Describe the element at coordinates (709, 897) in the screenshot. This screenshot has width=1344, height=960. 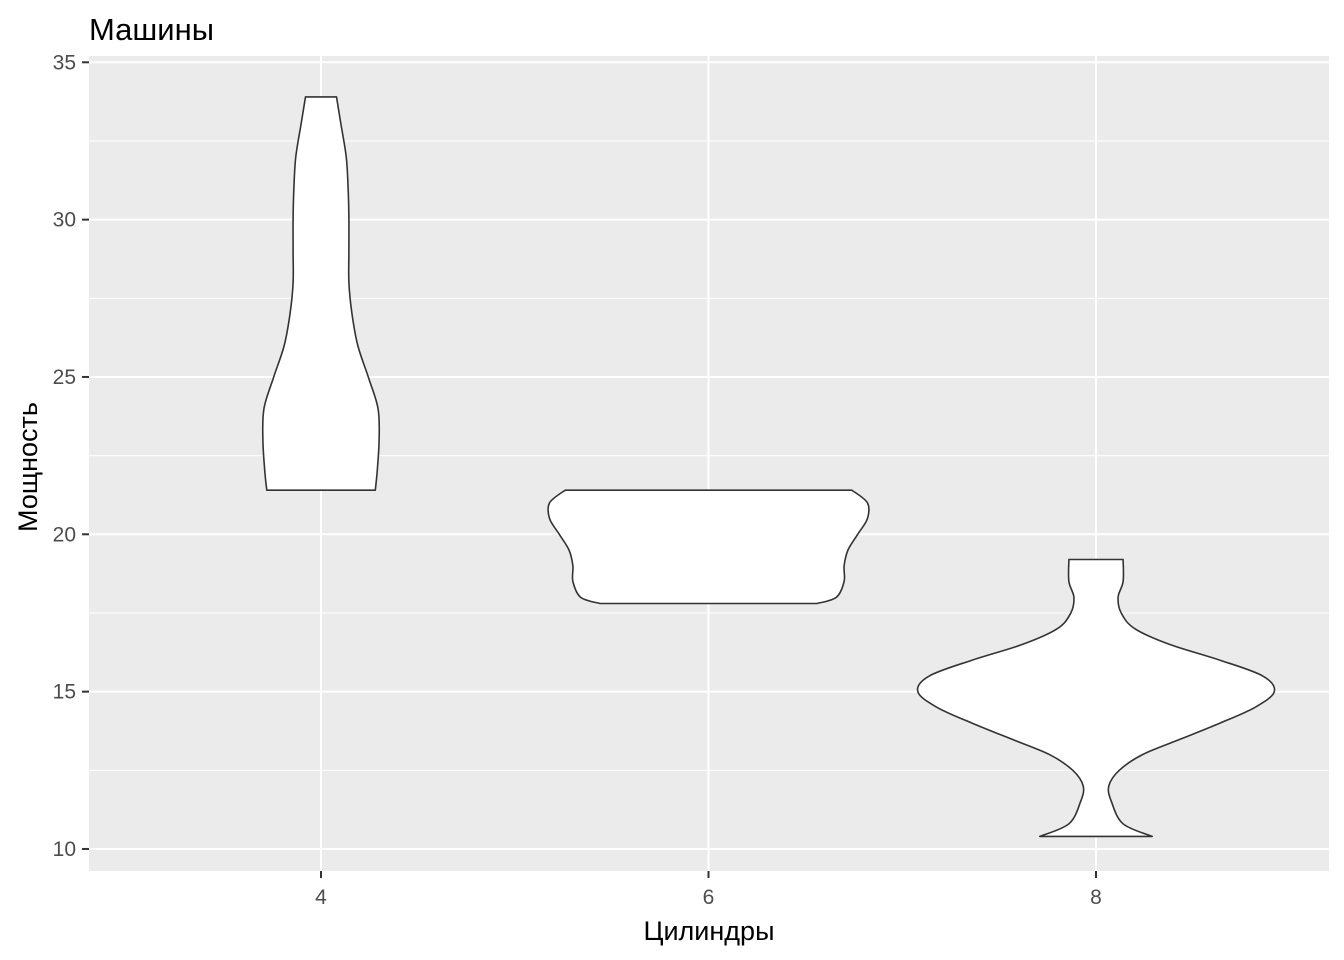
I see `x-tick-label: 6` at that location.